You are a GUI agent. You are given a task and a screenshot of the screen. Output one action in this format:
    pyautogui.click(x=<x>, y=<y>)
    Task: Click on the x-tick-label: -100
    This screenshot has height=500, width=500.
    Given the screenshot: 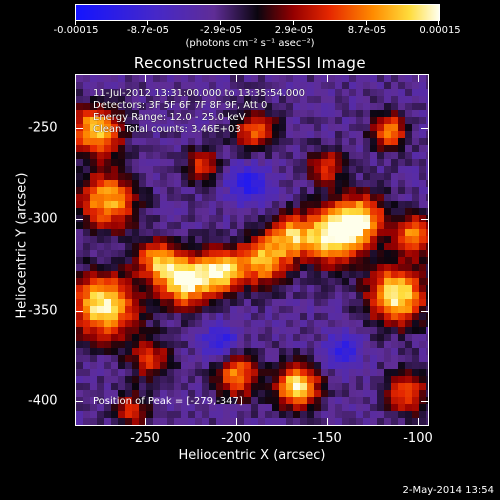 What is the action you would take?
    pyautogui.click(x=418, y=438)
    